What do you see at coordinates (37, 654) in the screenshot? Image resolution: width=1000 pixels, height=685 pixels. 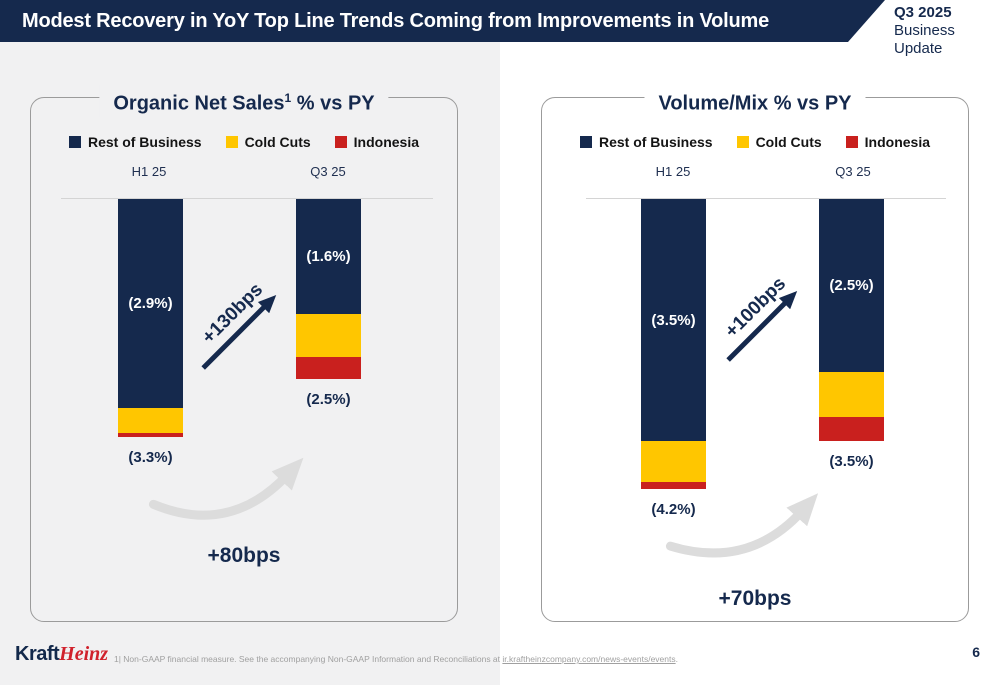 I see `kraft-logo-text: Kraft` at bounding box center [37, 654].